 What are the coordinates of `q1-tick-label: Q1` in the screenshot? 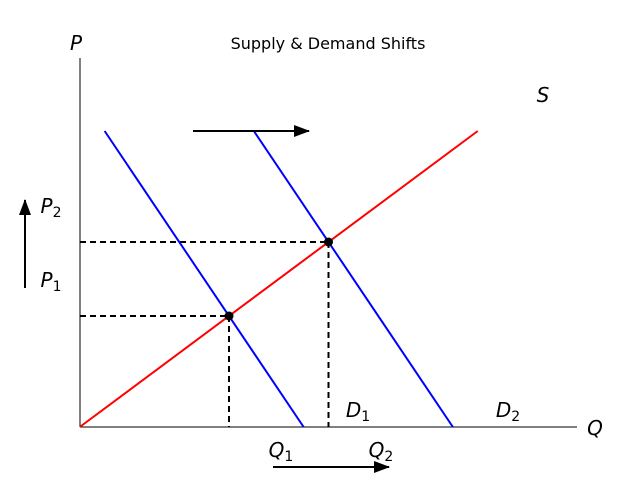 It's located at (281, 451).